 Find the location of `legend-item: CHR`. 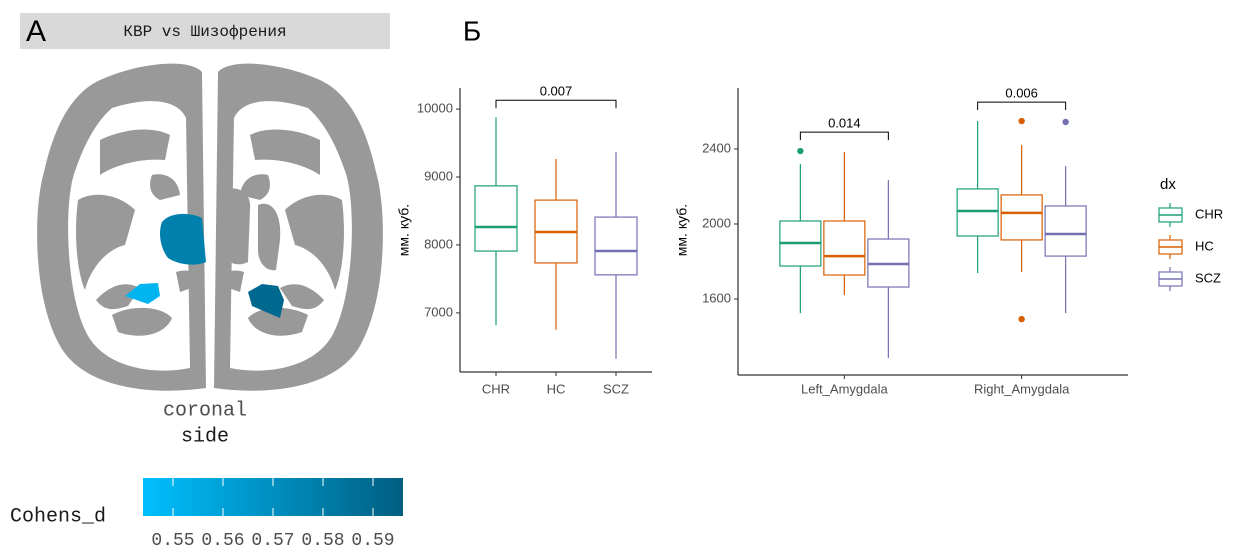

legend-item: CHR is located at coordinates (1190, 215).